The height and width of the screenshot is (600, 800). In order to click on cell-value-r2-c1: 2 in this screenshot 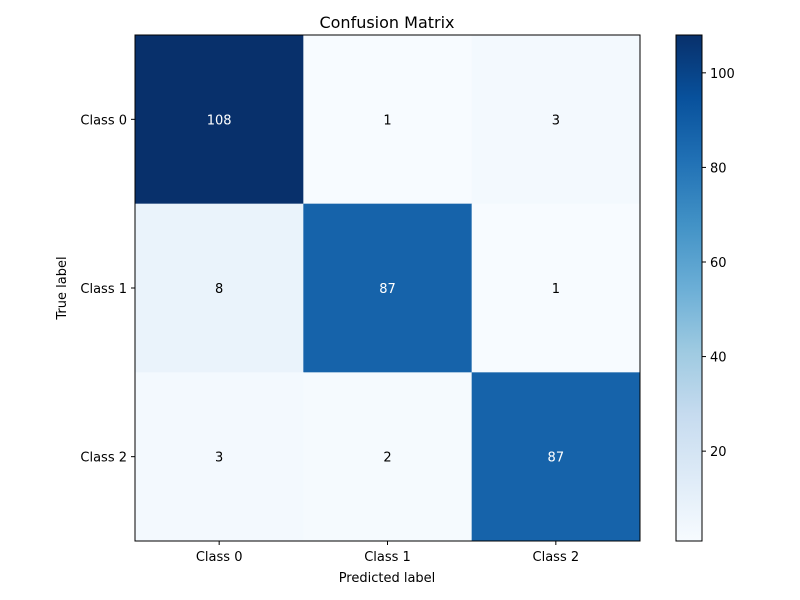, I will do `click(387, 458)`.